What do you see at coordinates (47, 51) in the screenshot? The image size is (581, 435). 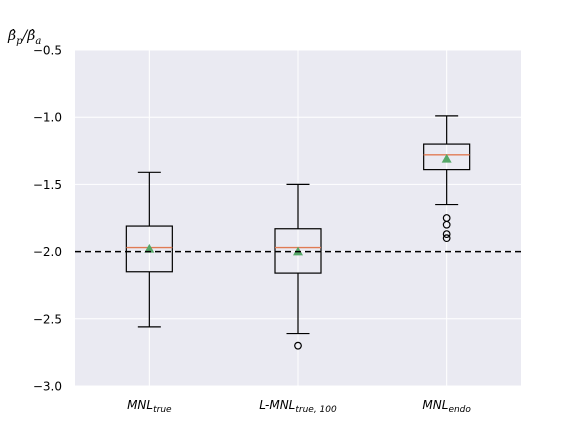 I see `y-tick-label: −0.5` at bounding box center [47, 51].